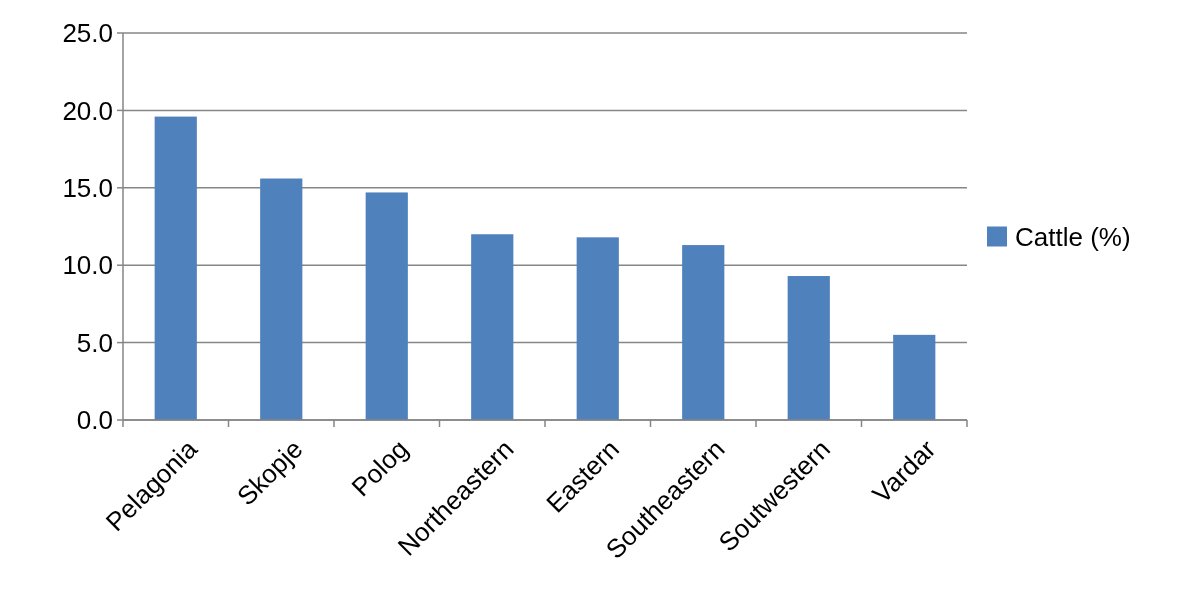  Describe the element at coordinates (87, 110) in the screenshot. I see `y-tick-label: 20.0` at that location.